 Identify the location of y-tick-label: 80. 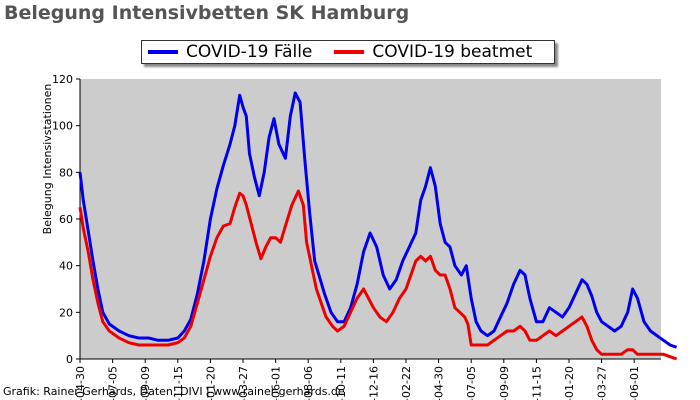
(66, 172).